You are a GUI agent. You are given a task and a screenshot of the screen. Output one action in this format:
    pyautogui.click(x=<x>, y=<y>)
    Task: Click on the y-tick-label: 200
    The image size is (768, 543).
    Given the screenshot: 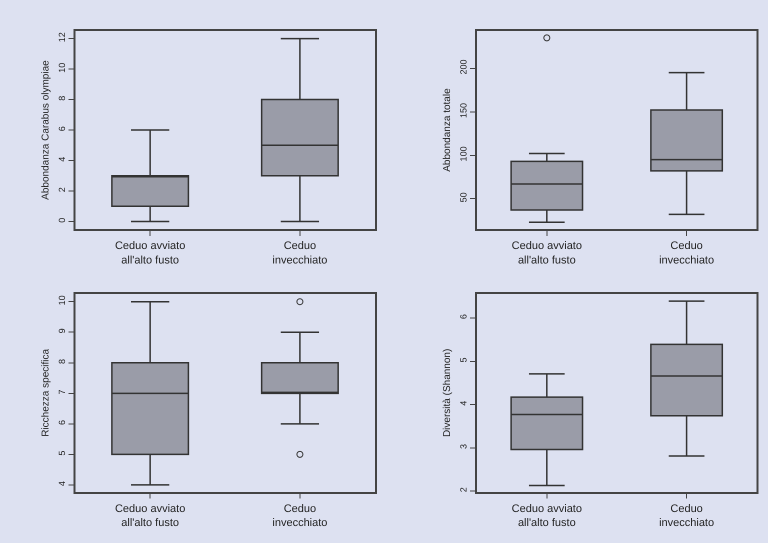 What is the action you would take?
    pyautogui.click(x=463, y=66)
    